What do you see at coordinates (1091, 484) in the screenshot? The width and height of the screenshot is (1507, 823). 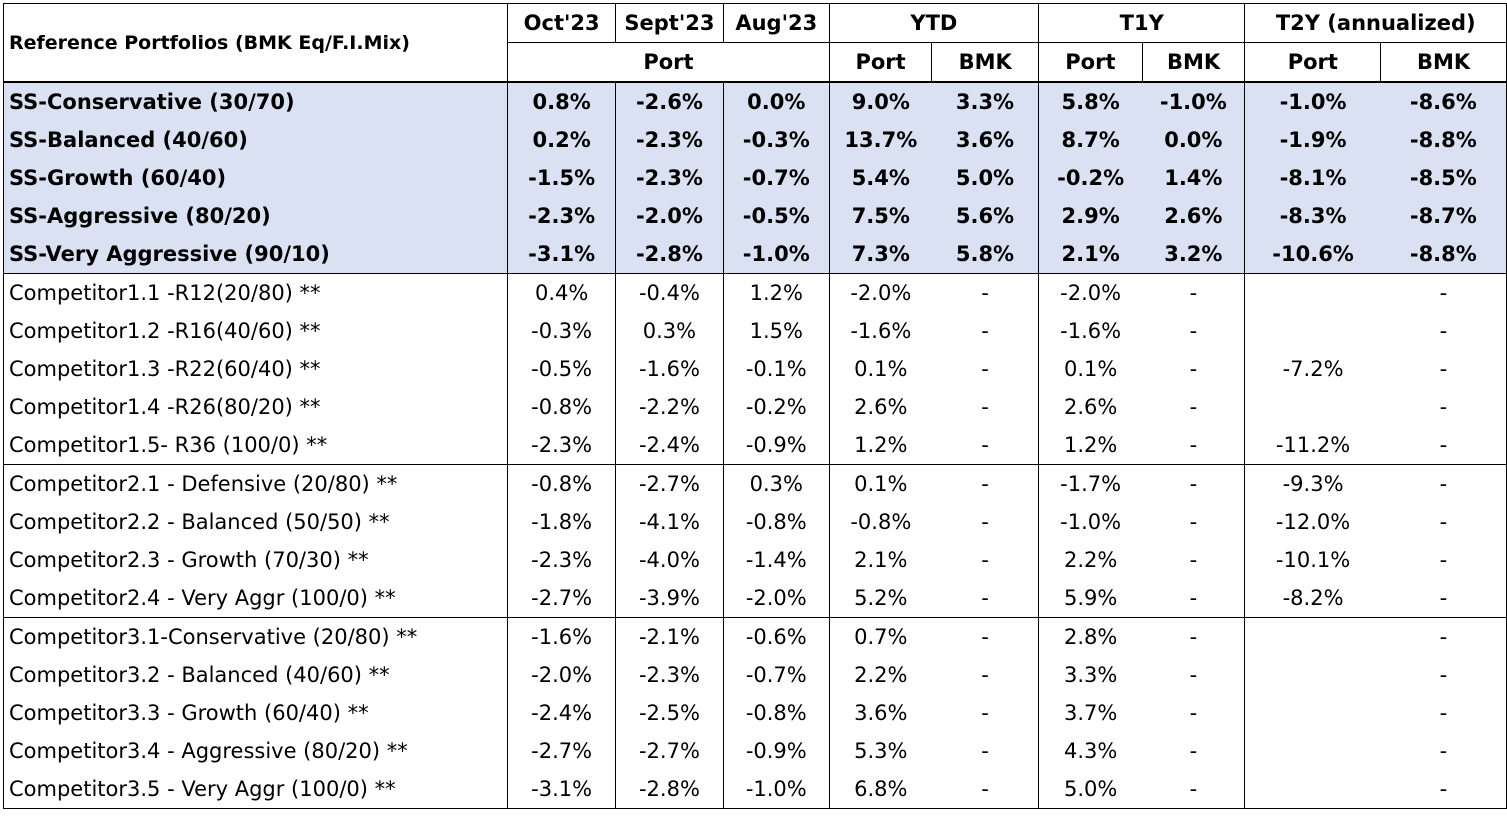 I see `value-cell: -1.7%` at bounding box center [1091, 484].